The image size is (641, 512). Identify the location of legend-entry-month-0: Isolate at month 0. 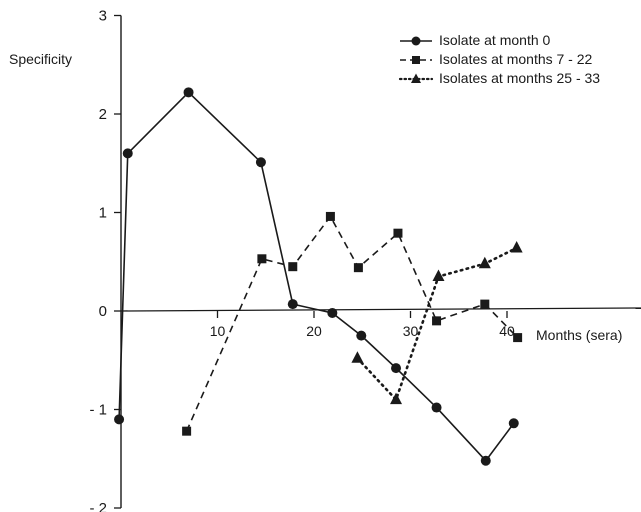
(499, 40).